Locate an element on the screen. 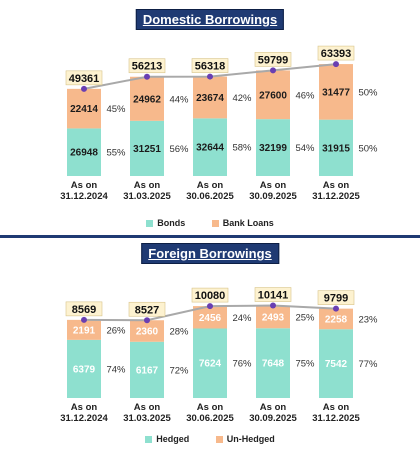 The image size is (420, 457). data-label: 2191 is located at coordinates (84, 330).